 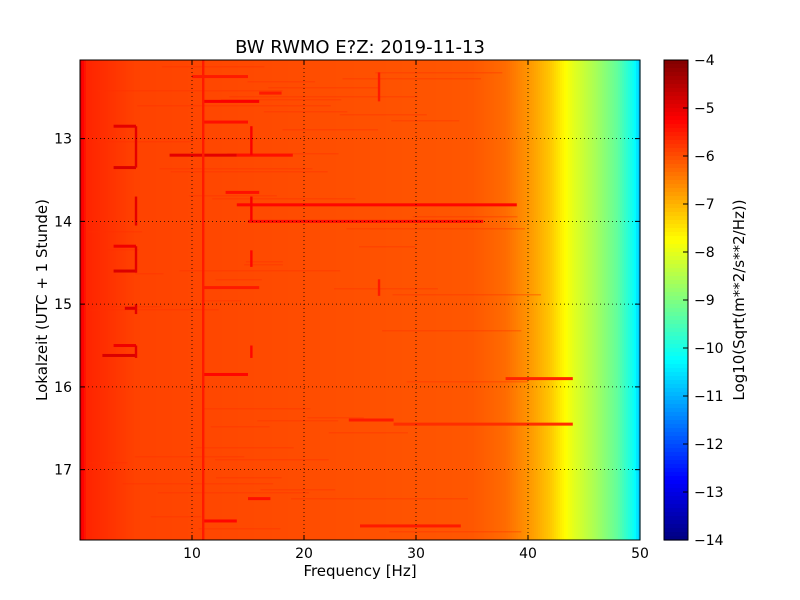 What do you see at coordinates (63, 140) in the screenshot?
I see `y-tick-label: 13` at bounding box center [63, 140].